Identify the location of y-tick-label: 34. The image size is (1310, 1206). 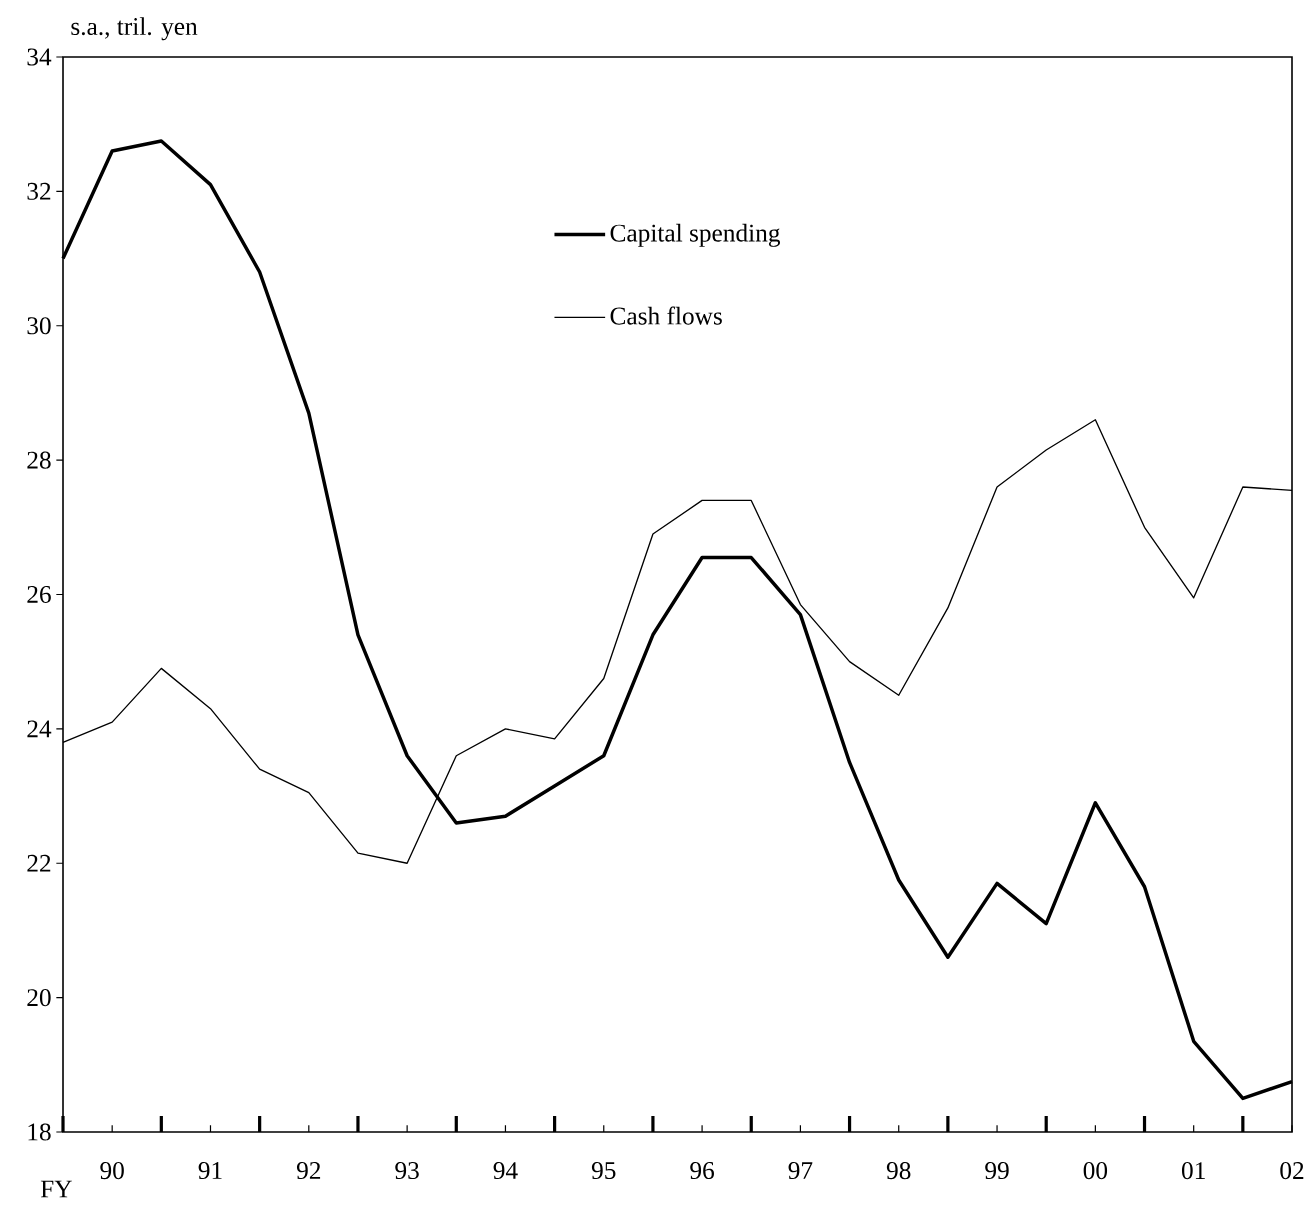
(39, 57).